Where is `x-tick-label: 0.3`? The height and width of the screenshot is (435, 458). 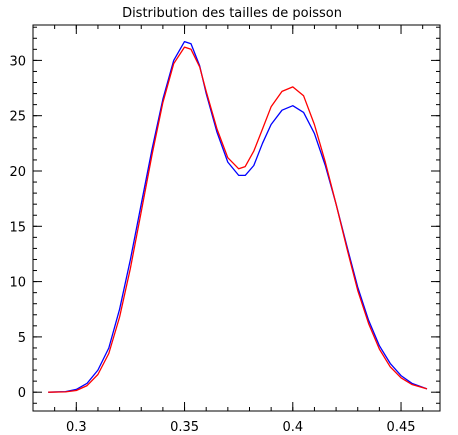 x-tick-label: 0.3 is located at coordinates (76, 427).